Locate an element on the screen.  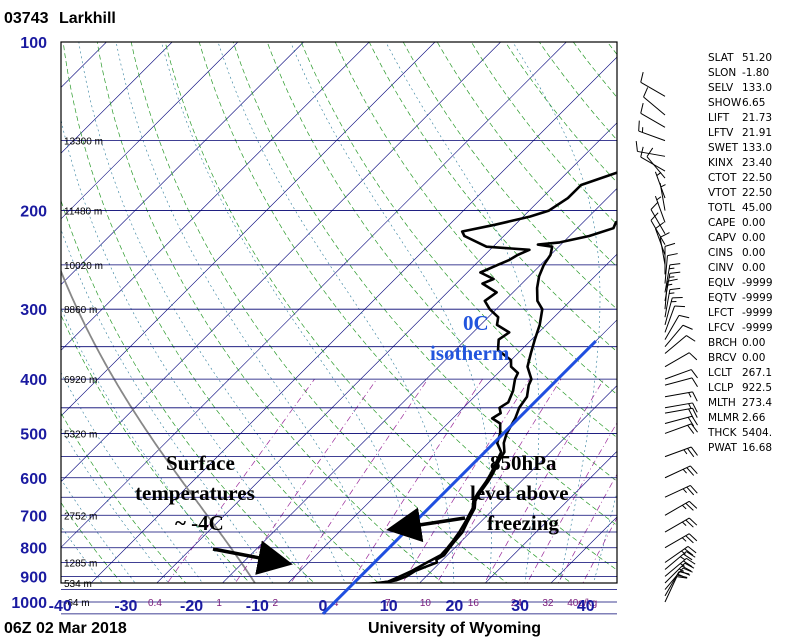
index-key: LCLP is located at coordinates (721, 388).